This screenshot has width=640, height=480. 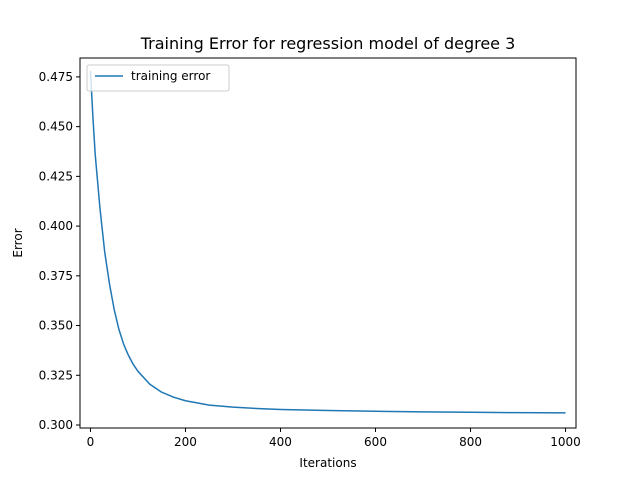 I want to click on y-axis-label: Error, so click(x=18, y=242).